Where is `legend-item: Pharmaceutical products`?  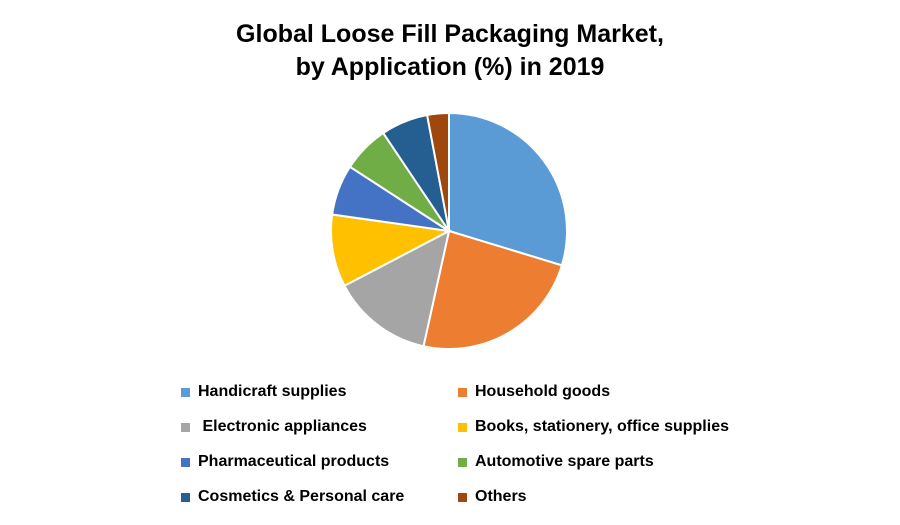
legend-item: Pharmaceutical products is located at coordinates (285, 462).